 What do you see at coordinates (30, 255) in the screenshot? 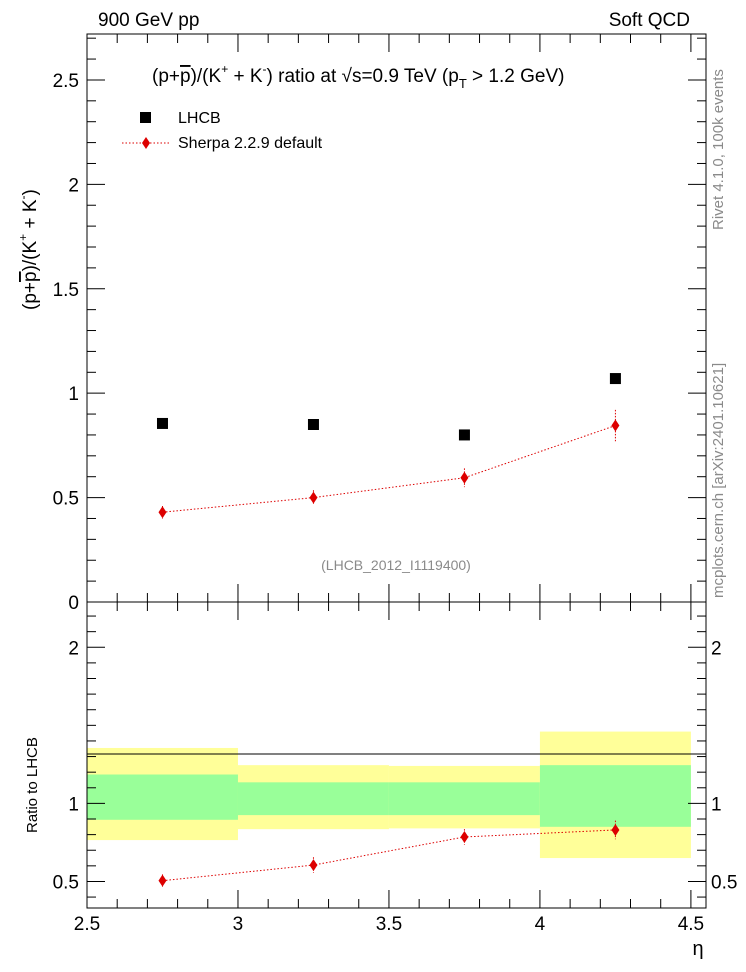
I see `ylabel-b: )/(K` at bounding box center [30, 255].